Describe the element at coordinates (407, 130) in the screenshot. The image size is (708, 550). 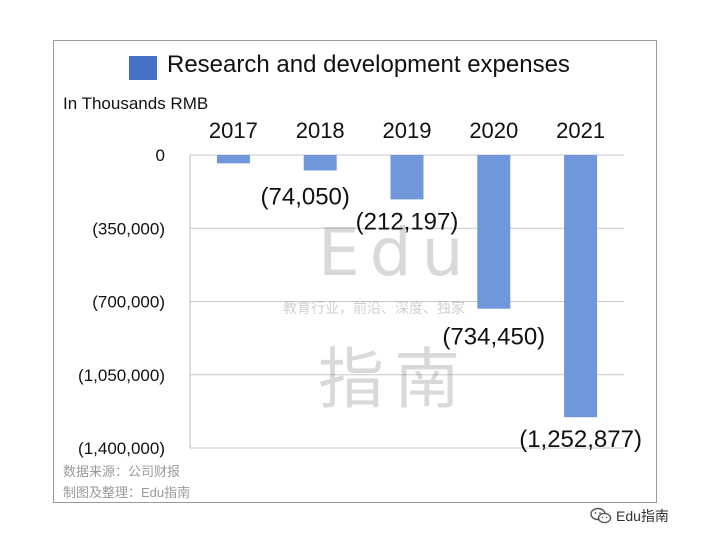
I see `category-label: 2019` at that location.